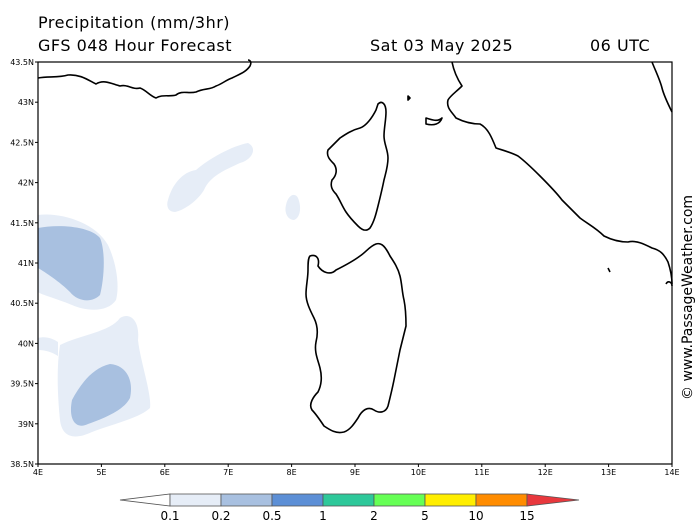  Describe the element at coordinates (418, 472) in the screenshot. I see `lon-label: 10E` at that location.